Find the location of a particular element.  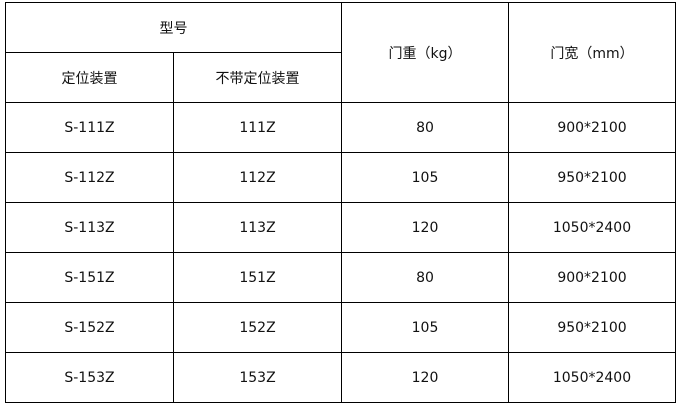

table-row: S-112Z 112Z 105 950*2100 is located at coordinates (340, 177).